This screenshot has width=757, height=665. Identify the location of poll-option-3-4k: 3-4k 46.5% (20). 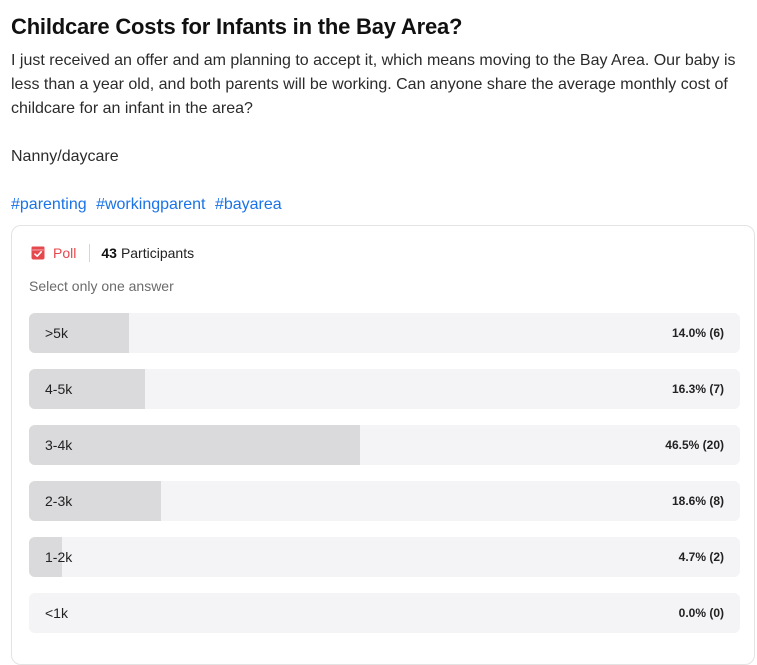
(384, 445).